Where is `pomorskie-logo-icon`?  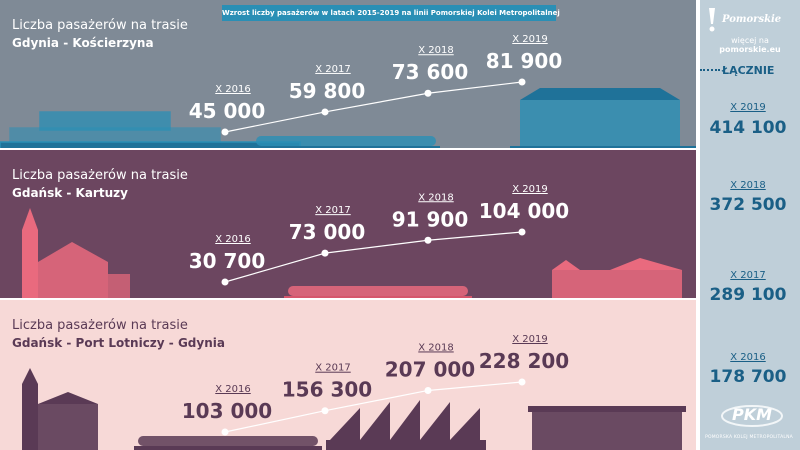
pomorskie-logo-icon is located at coordinates (712, 20).